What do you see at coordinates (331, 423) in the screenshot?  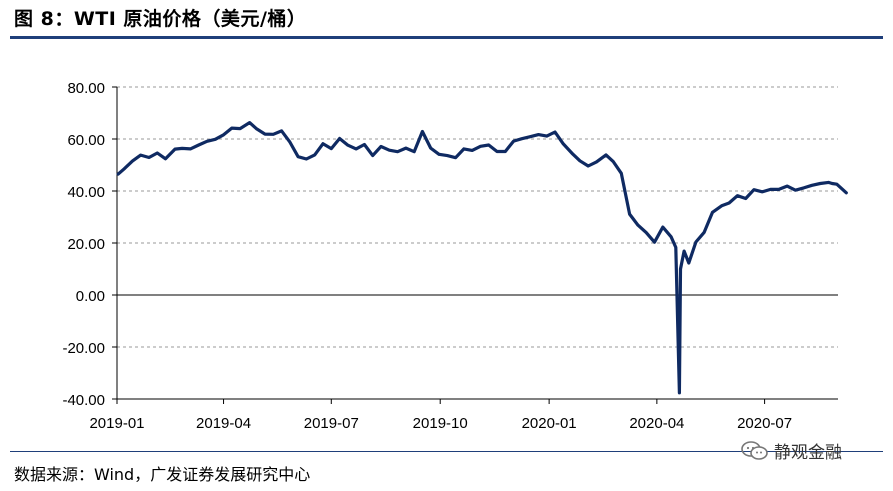 I see `x-tick-label: 2019-07` at bounding box center [331, 423].